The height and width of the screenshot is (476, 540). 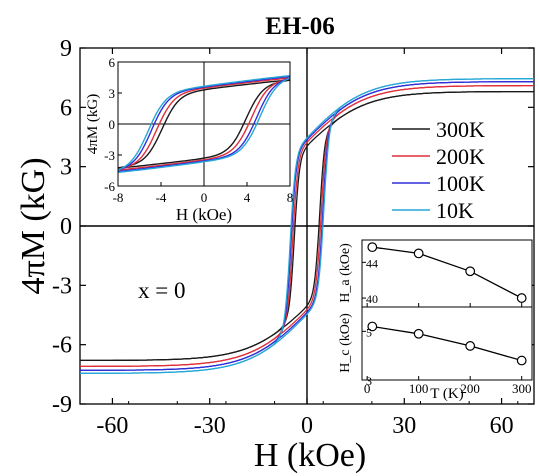 What do you see at coordinates (112, 426) in the screenshot?
I see `main-x-tick-label: -60` at bounding box center [112, 426].